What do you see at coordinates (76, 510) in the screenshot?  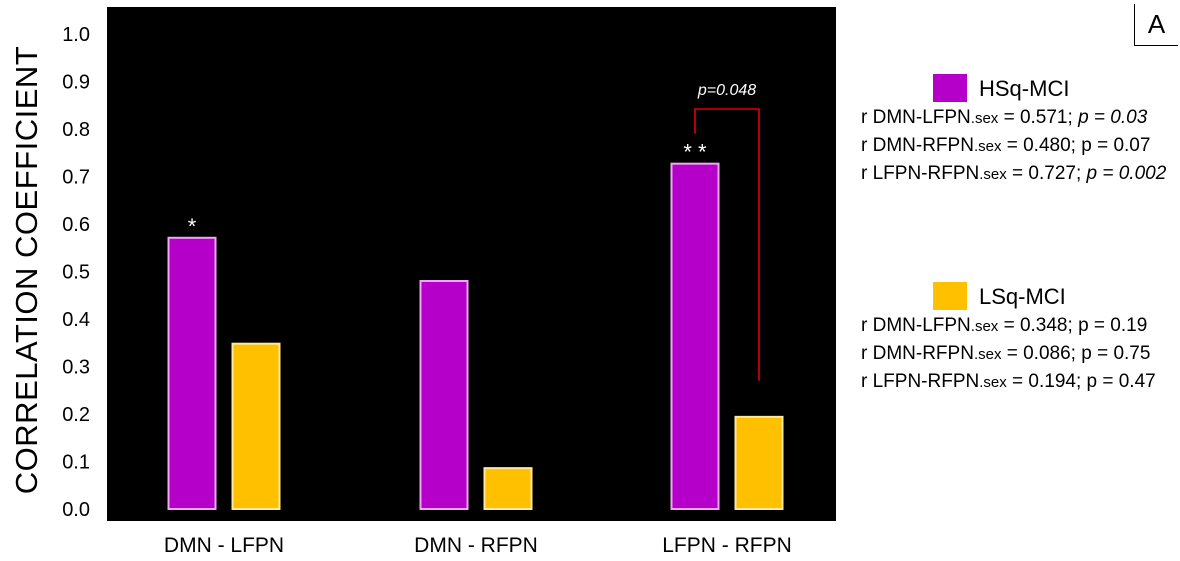 I see `y-tick-label: 0.0` at bounding box center [76, 510].